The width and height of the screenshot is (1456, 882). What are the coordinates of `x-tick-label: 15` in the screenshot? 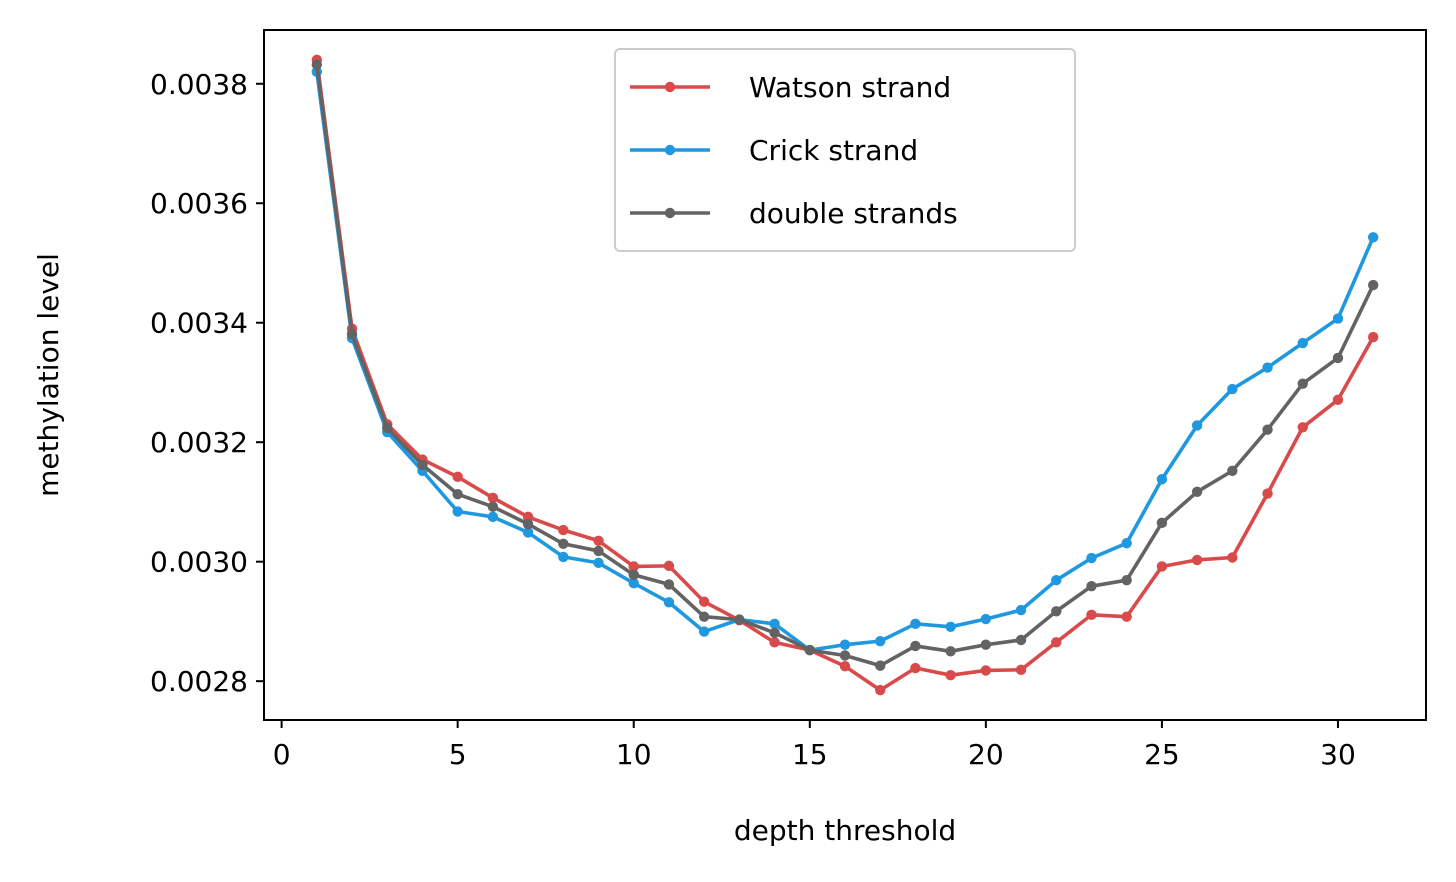 It's located at (810, 754).